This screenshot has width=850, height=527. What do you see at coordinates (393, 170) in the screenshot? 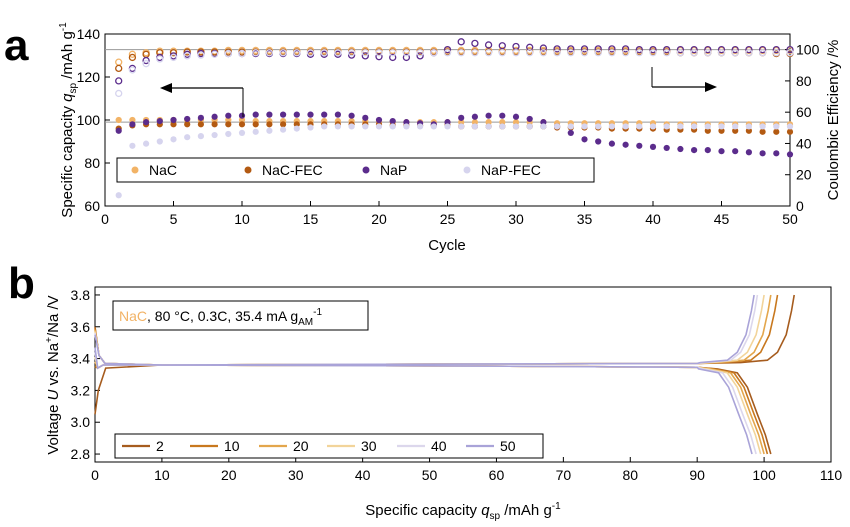
I see `legend-label: NaP` at bounding box center [393, 170].